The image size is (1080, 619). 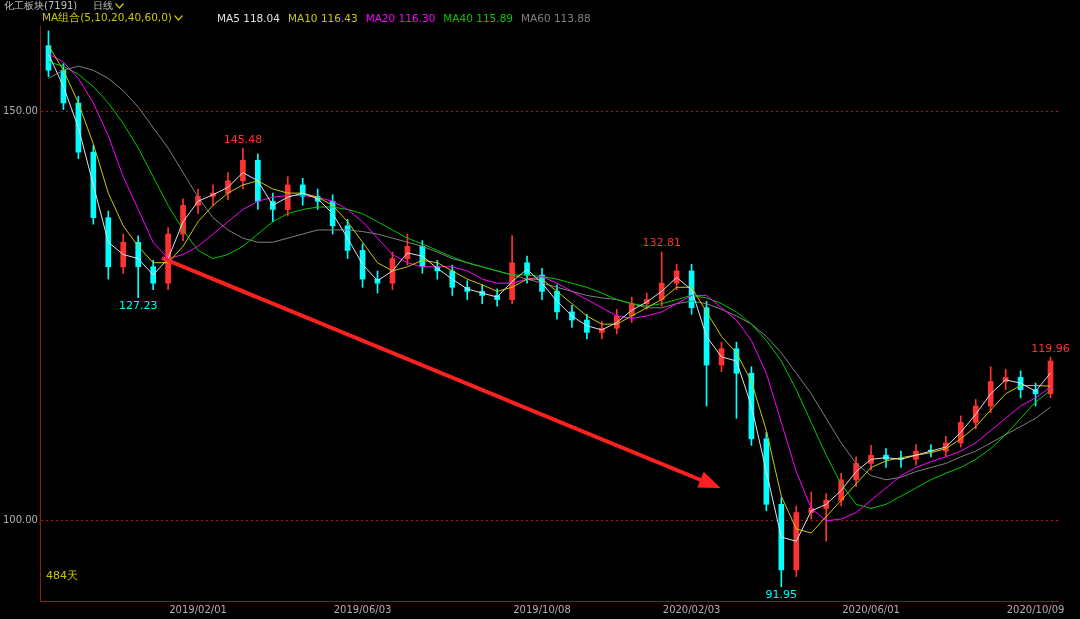 What do you see at coordinates (103, 5) in the screenshot?
I see `chart-subtitle: 日线` at bounding box center [103, 5].